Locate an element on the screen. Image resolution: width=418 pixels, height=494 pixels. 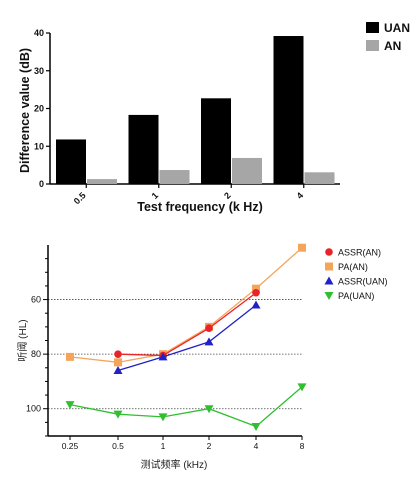
line-y-axis-label: 听阈 (HL) is located at coordinates (22, 340).